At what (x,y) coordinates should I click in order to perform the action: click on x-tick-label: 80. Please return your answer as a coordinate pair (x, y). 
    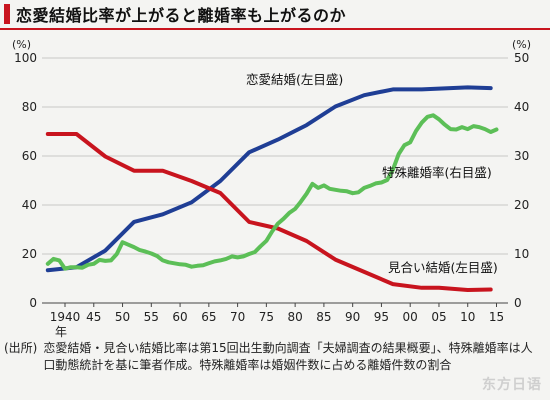
    Looking at the image, I should click on (294, 317).